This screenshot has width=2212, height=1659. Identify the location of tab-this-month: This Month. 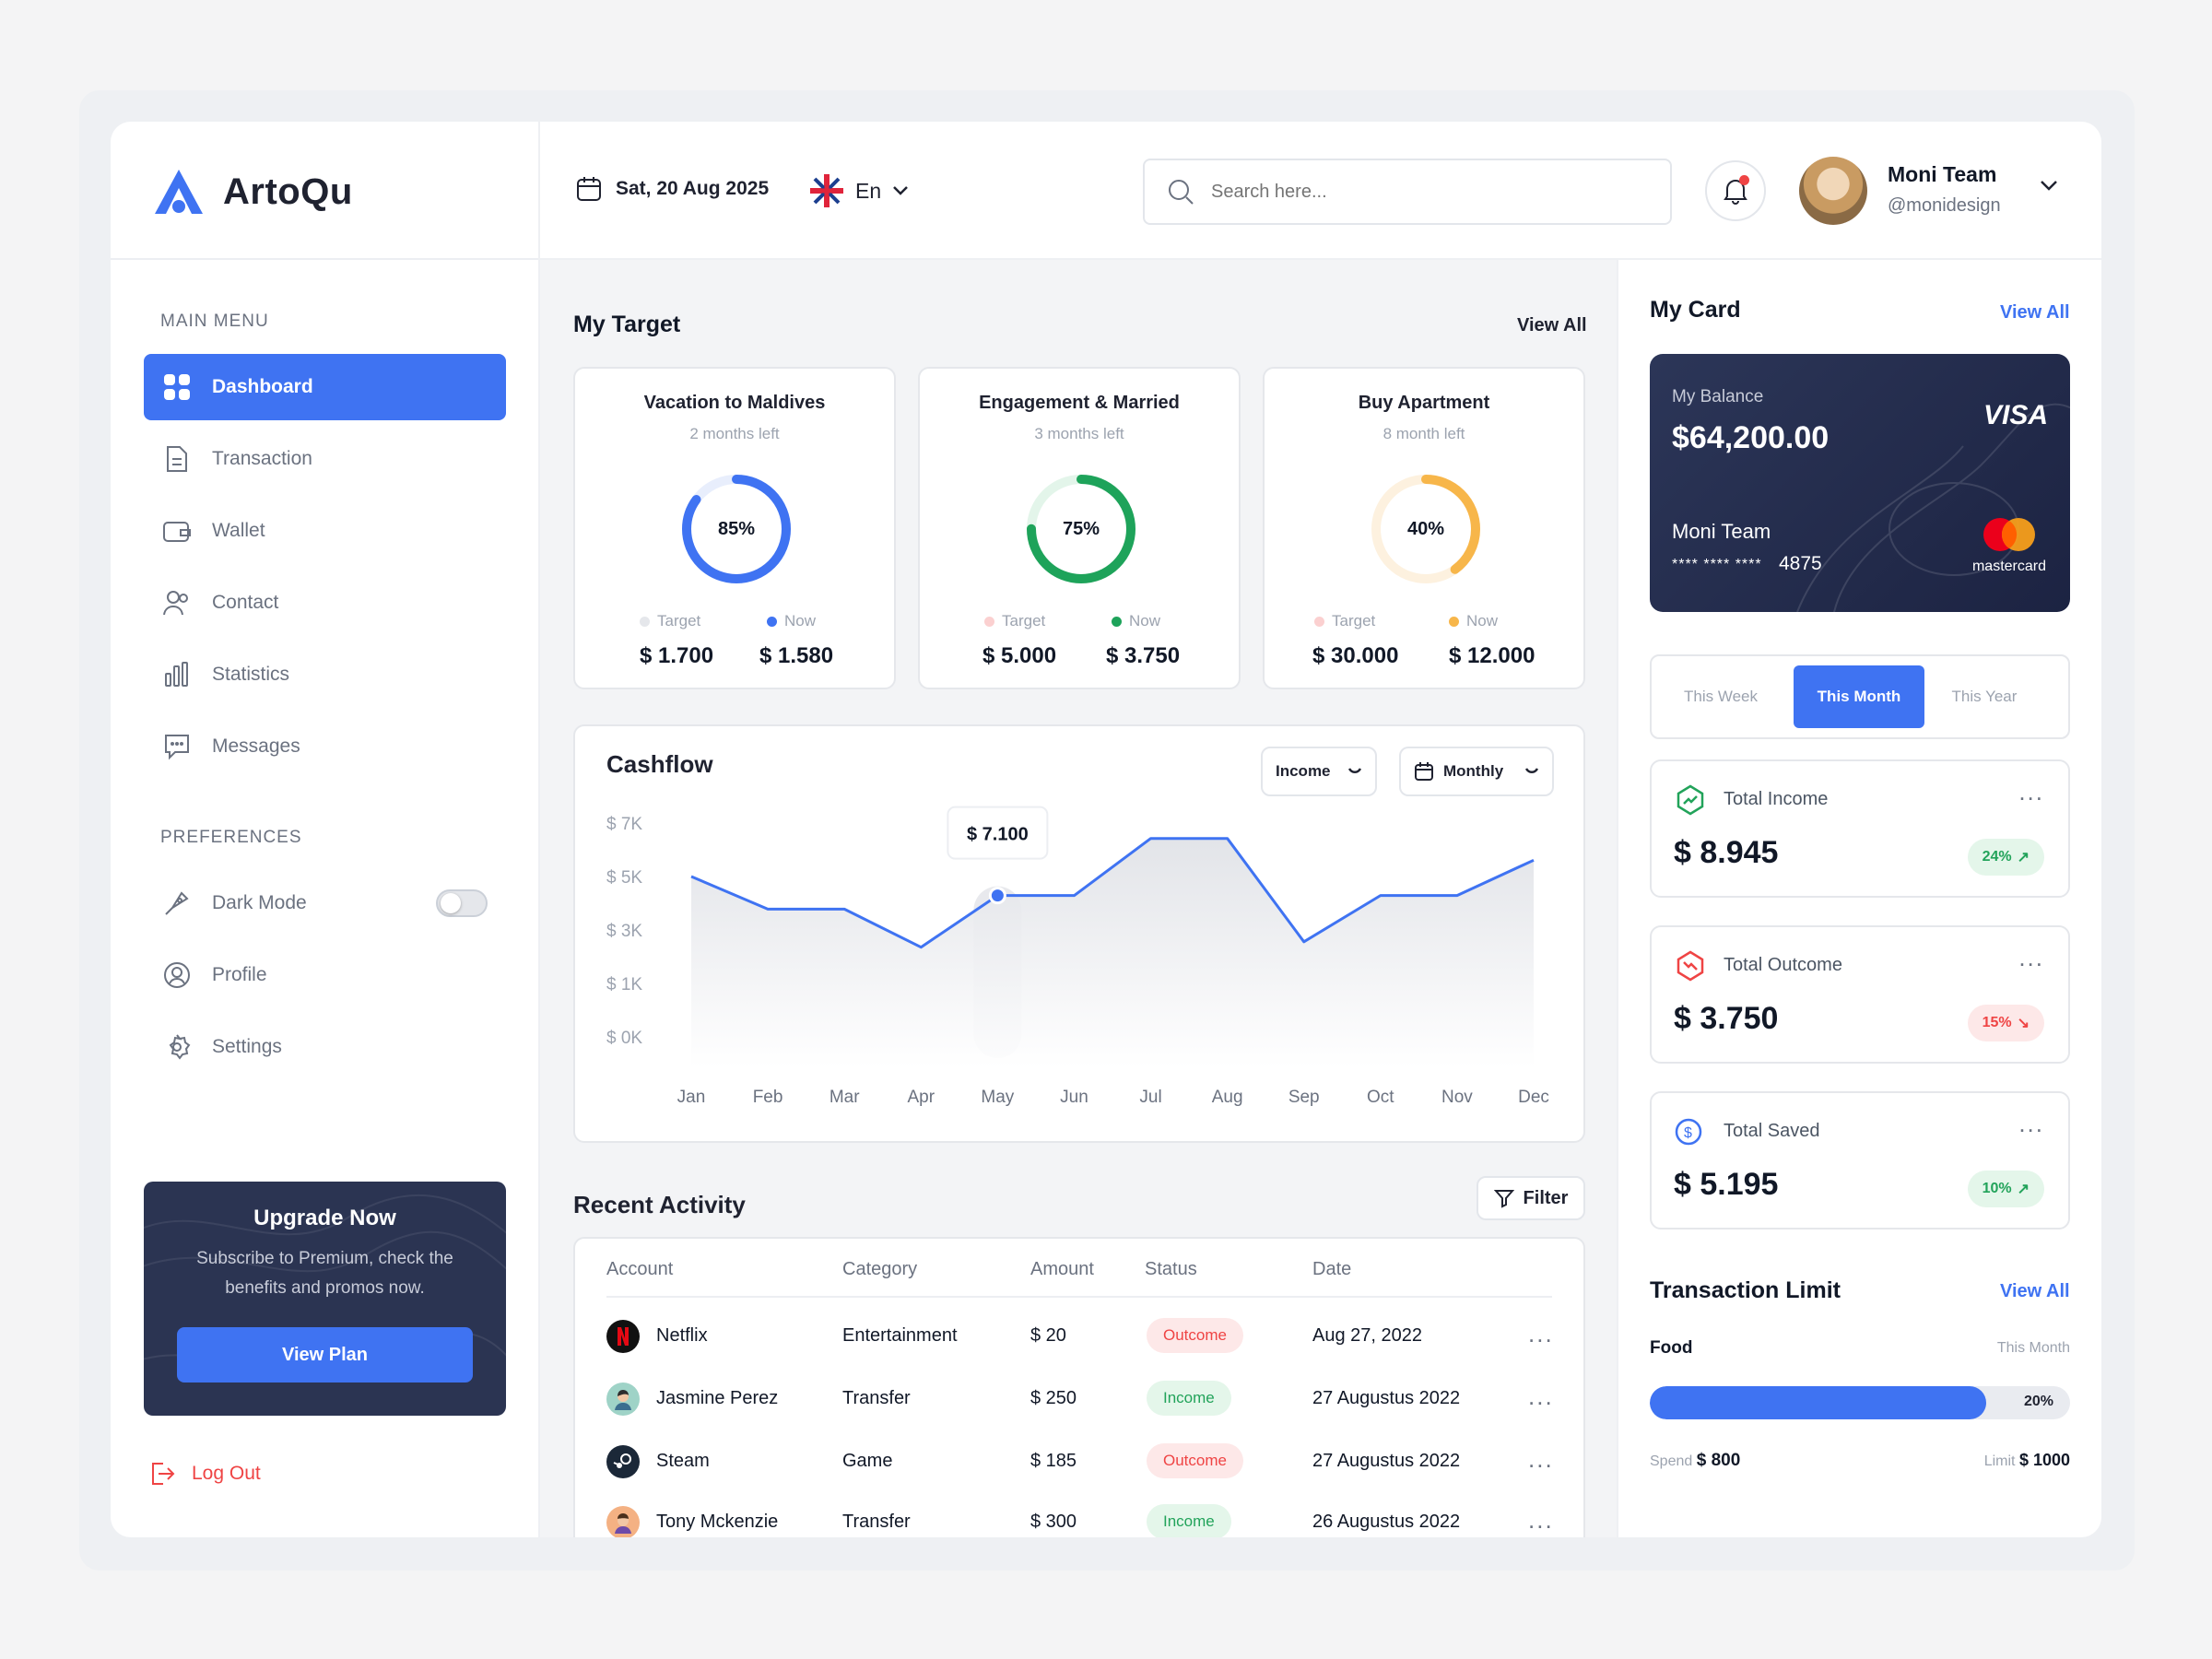
(1859, 696).